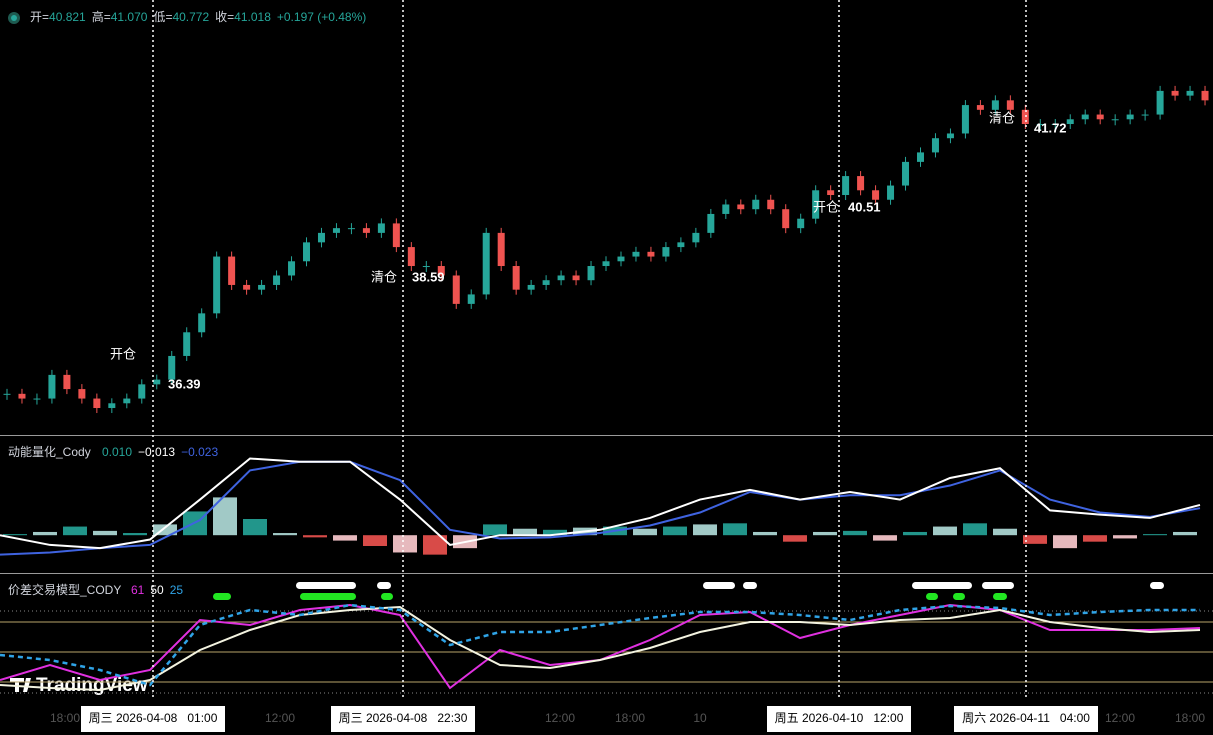 This screenshot has width=1213, height=735. Describe the element at coordinates (700, 718) in the screenshot. I see `time-label: 10` at that location.